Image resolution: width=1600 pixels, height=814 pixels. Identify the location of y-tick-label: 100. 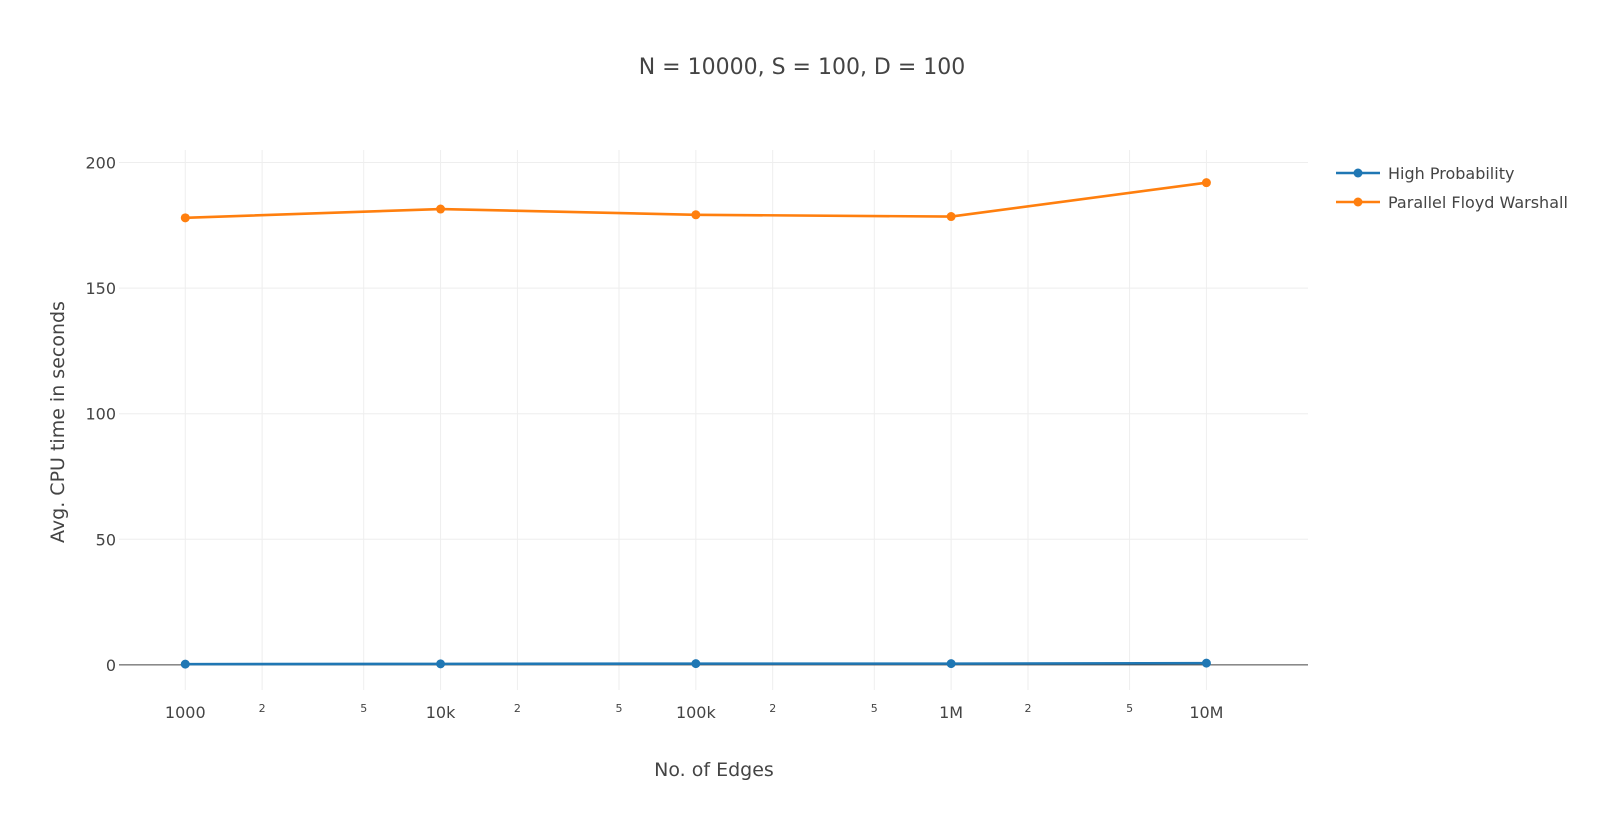
(100, 414).